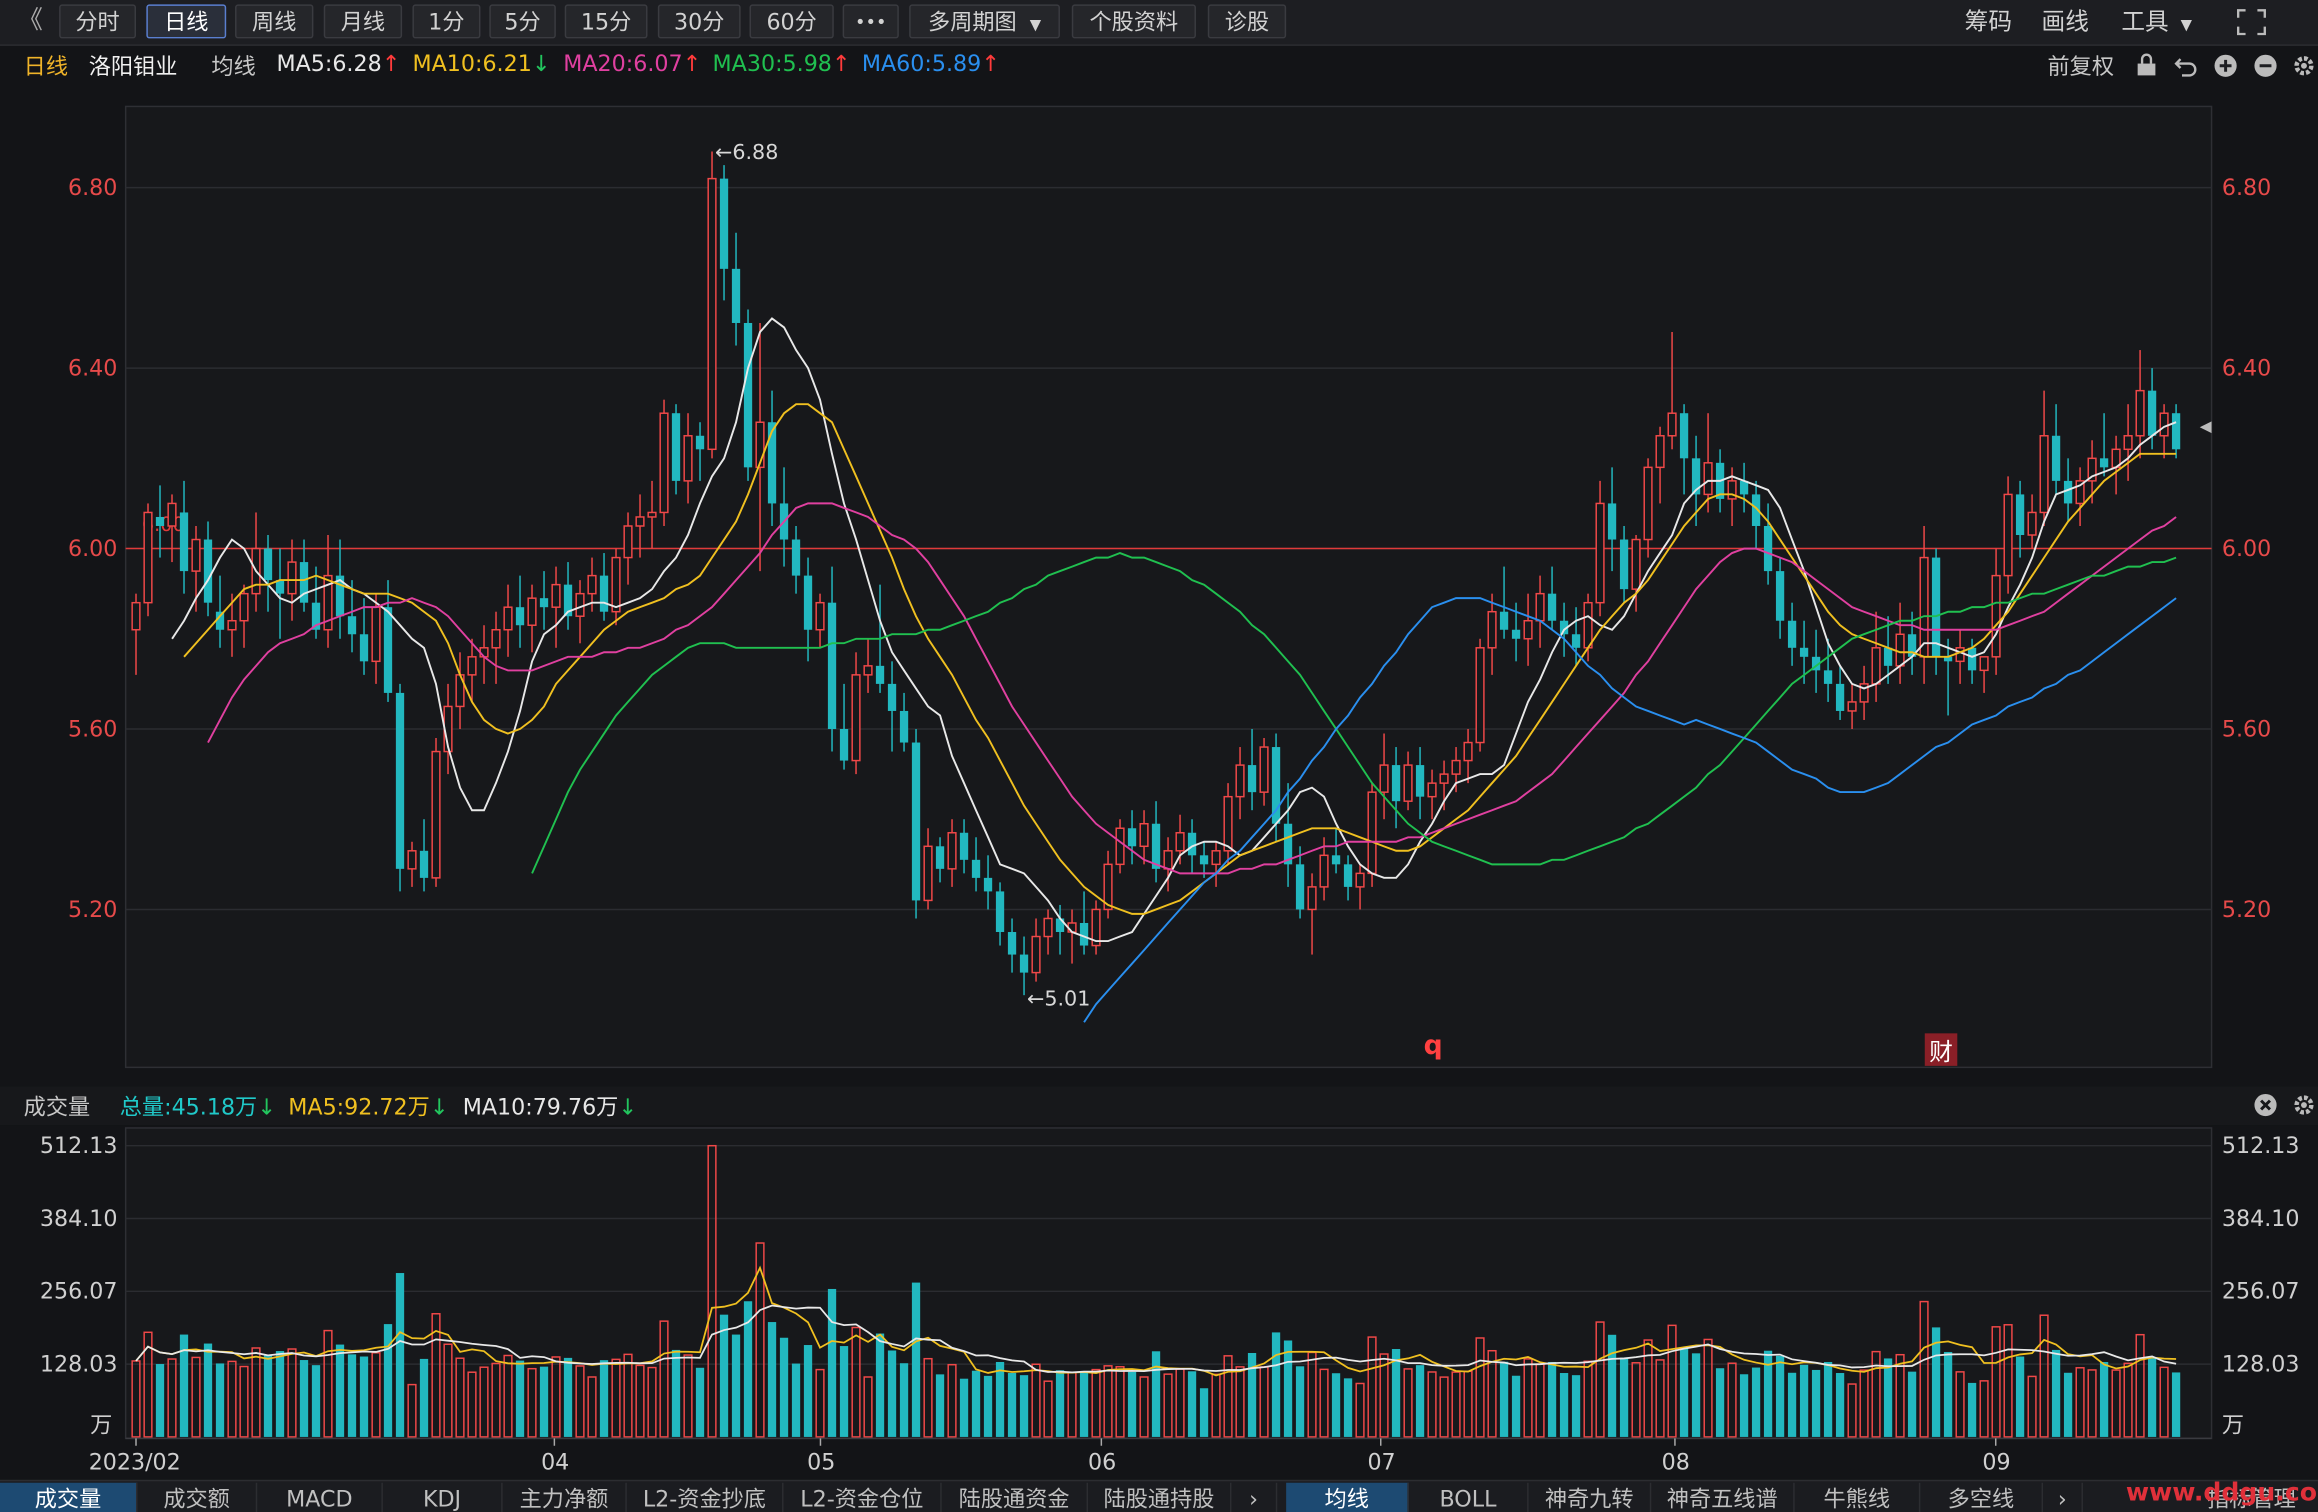  What do you see at coordinates (2205, 427) in the screenshot?
I see `current-price-pointer-icon` at bounding box center [2205, 427].